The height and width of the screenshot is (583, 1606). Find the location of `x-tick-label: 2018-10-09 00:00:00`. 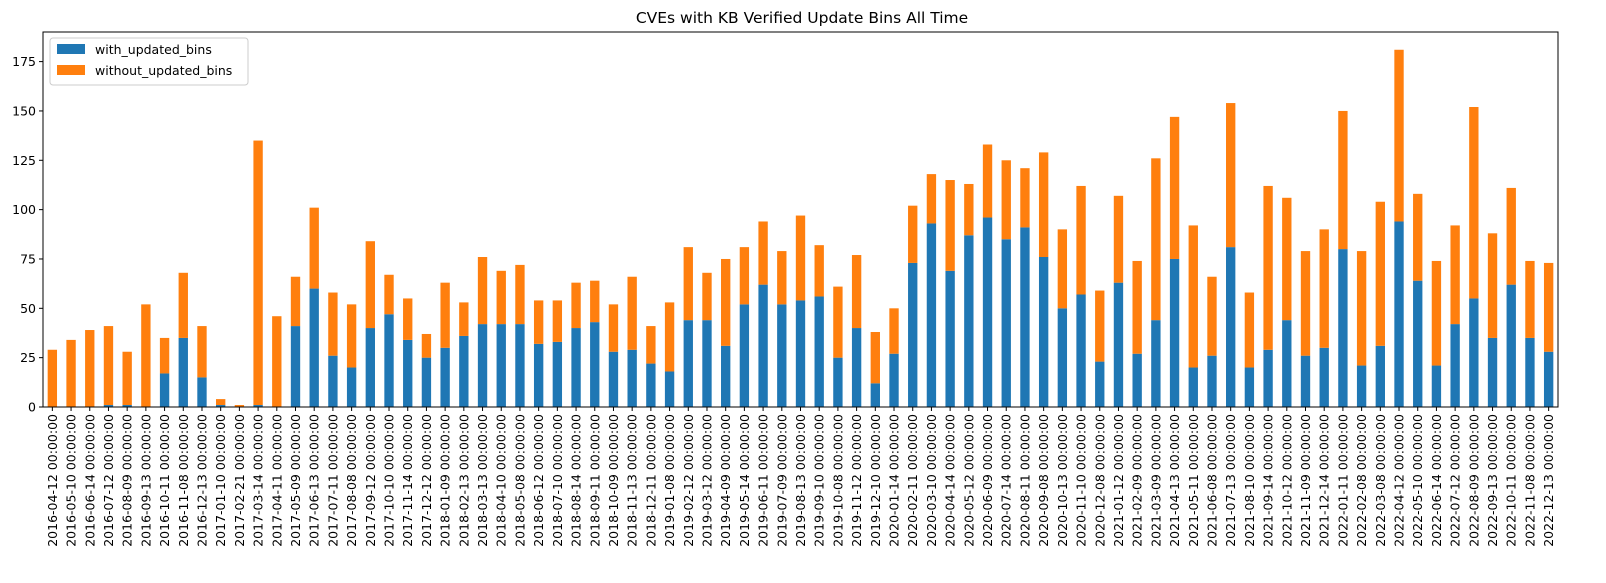

x-tick-label: 2018-10-09 00:00:00 is located at coordinates (613, 480).